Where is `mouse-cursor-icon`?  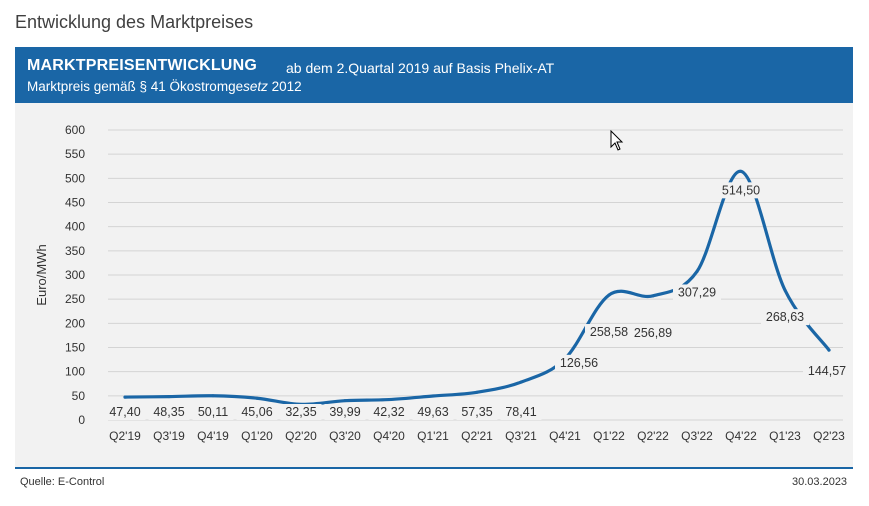 mouse-cursor-icon is located at coordinates (617, 140).